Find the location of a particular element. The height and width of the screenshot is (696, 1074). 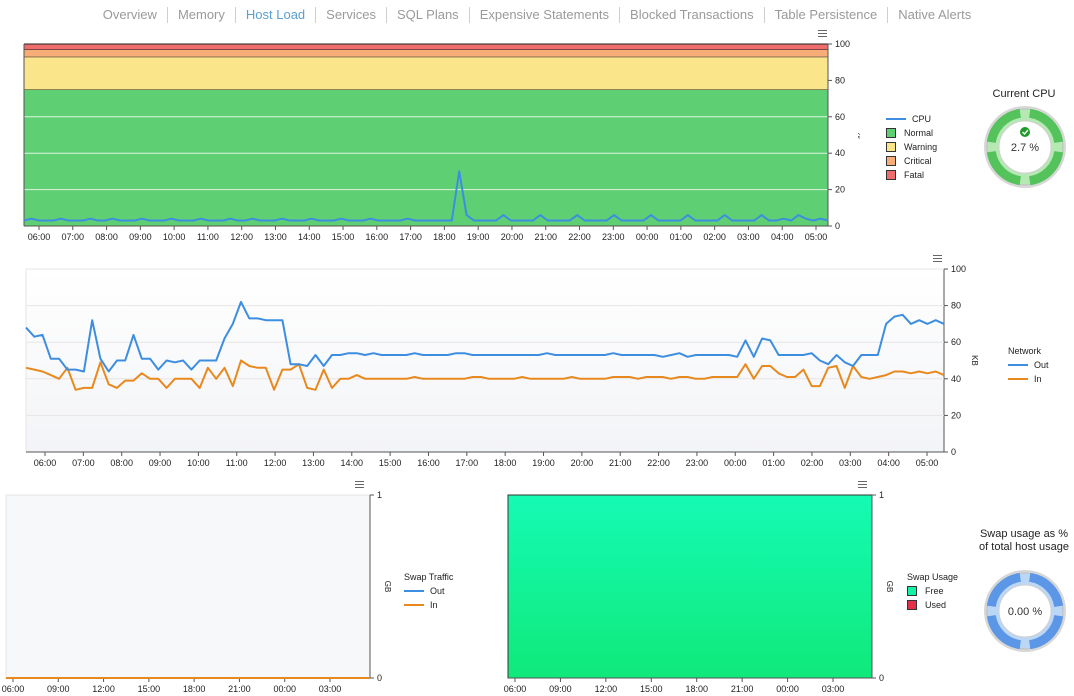

tab-table-persistence: Table Persistence is located at coordinates (827, 15).